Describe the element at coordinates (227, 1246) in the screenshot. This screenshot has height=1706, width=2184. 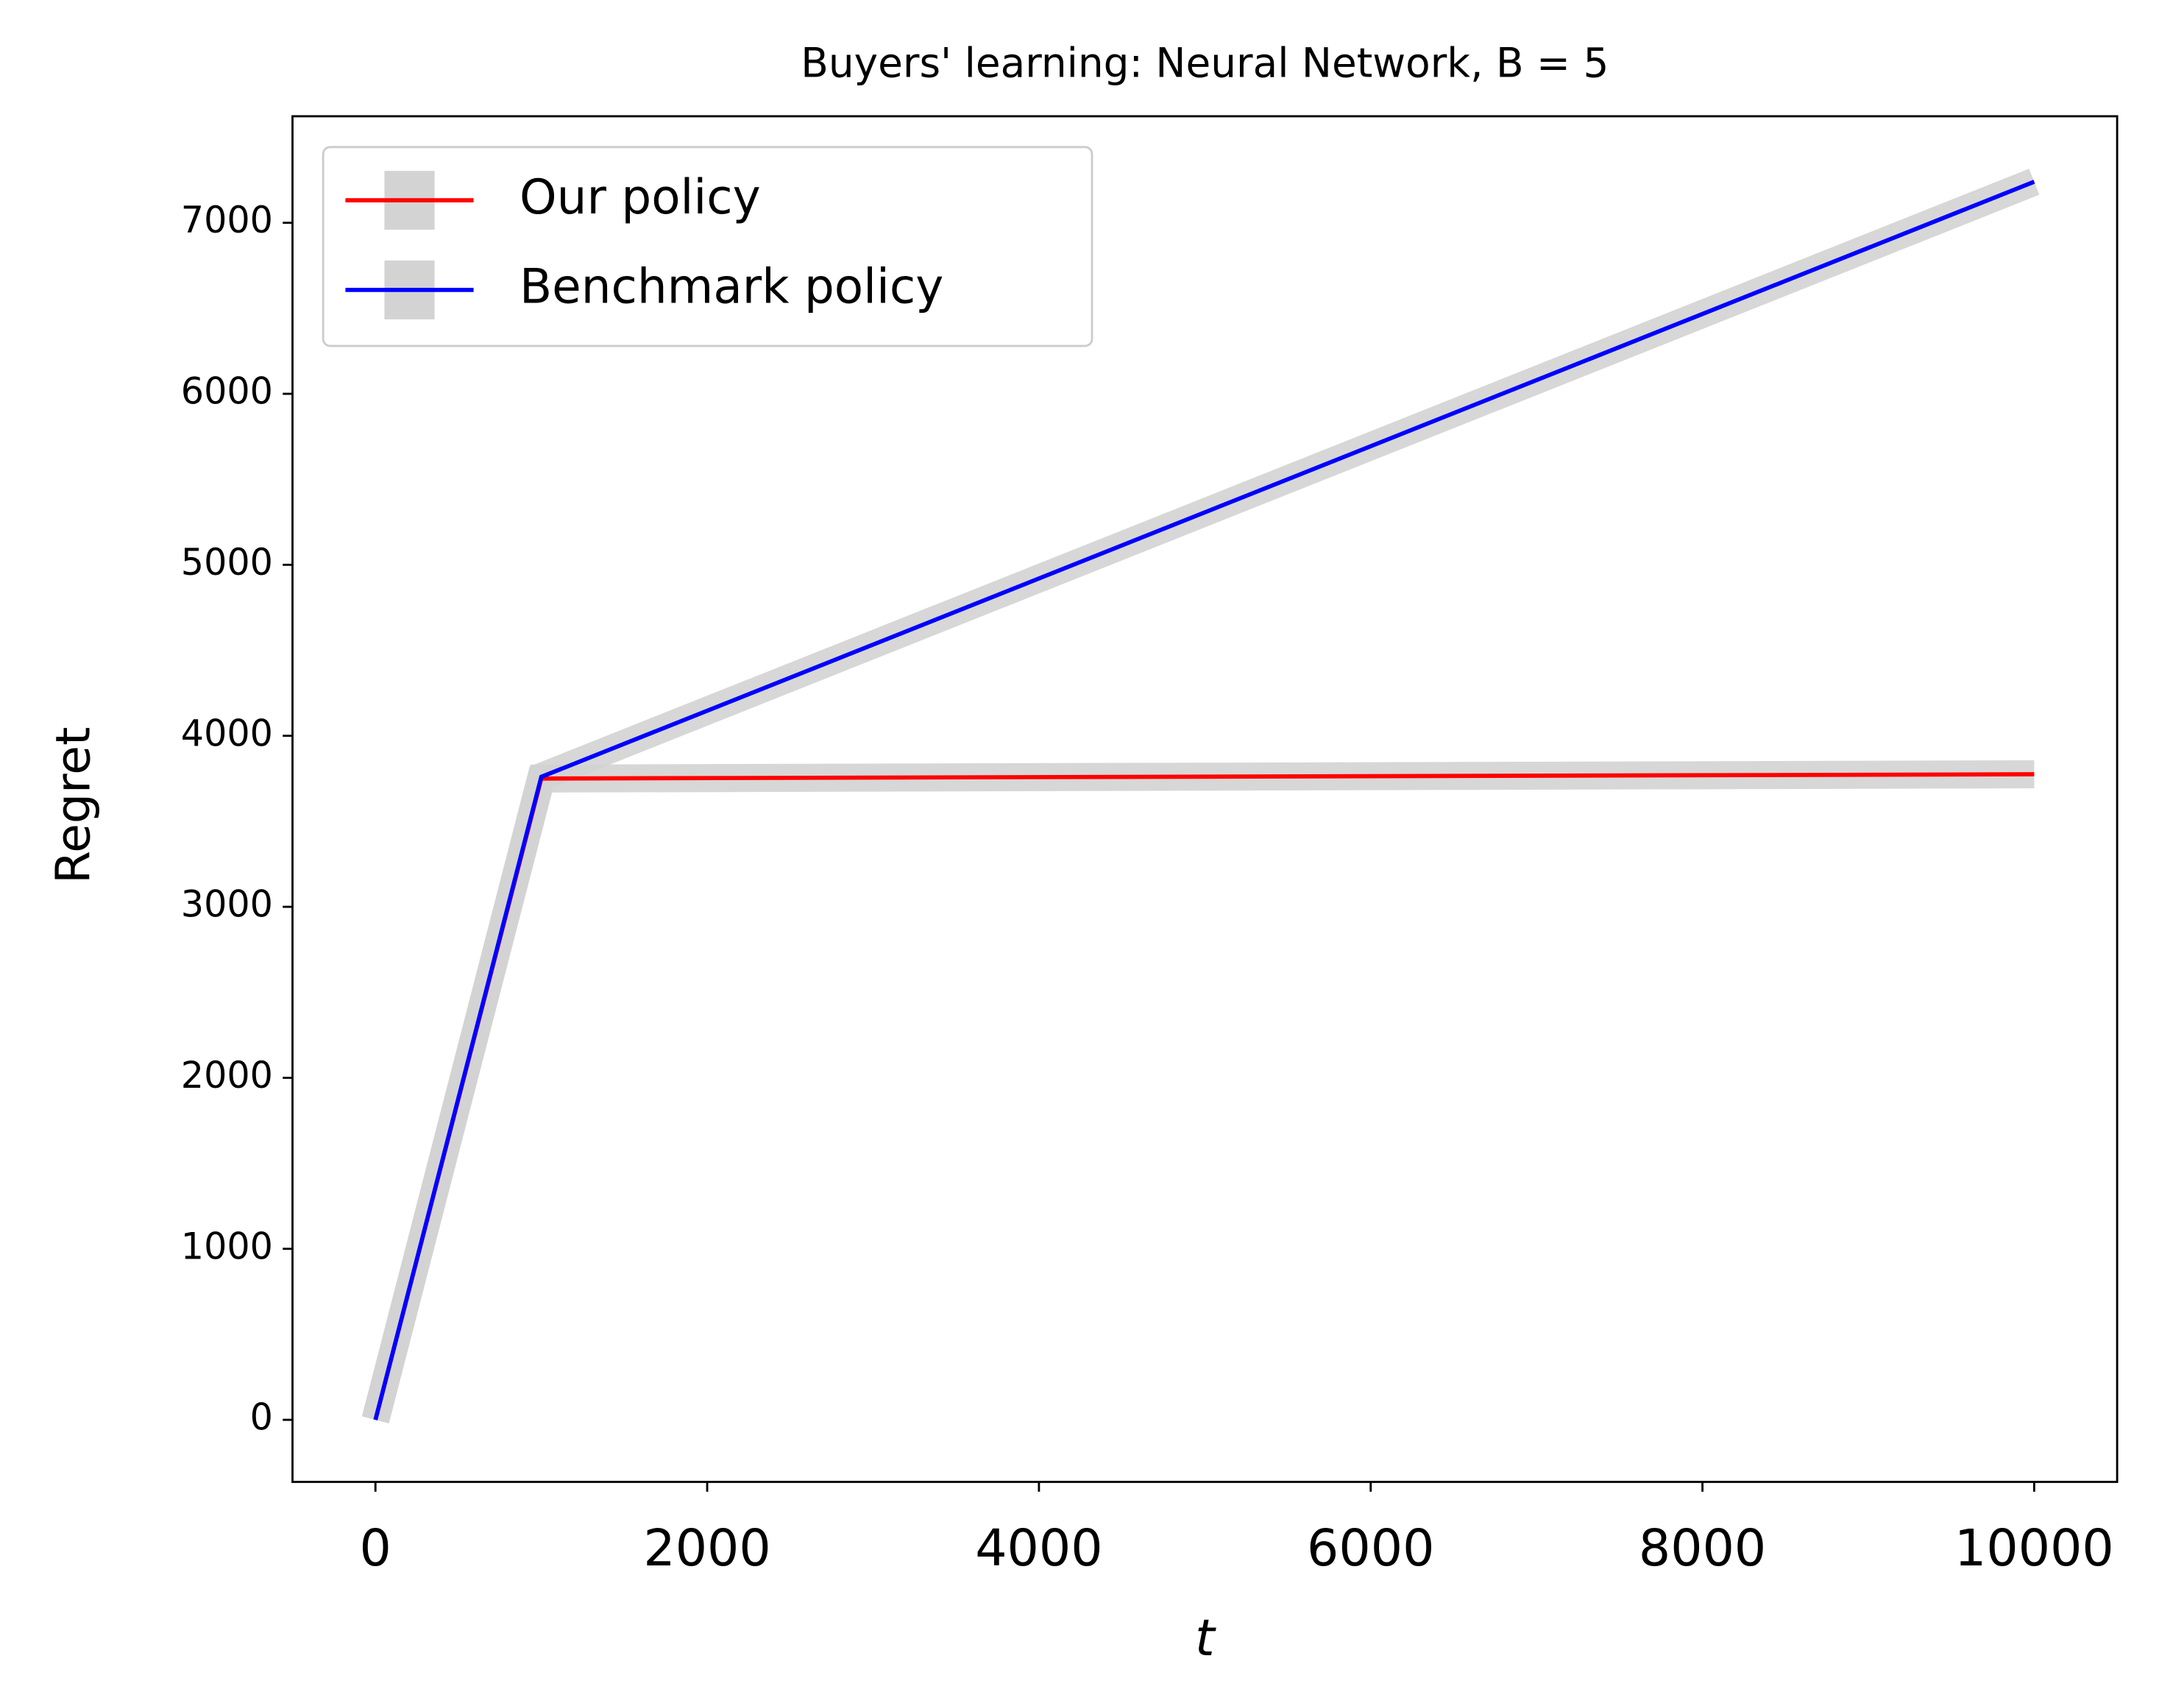
I see `y-tick-label: 1000` at that location.